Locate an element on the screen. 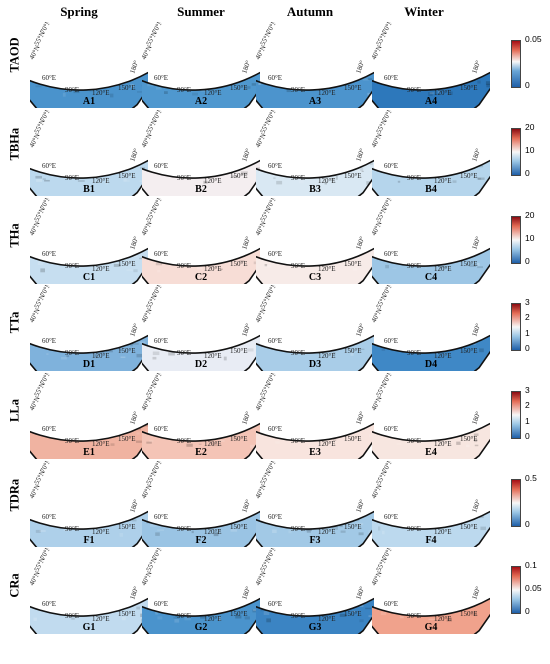 The height and width of the screenshot is (664, 550). colorbar-tick: 3 is located at coordinates (527, 390).